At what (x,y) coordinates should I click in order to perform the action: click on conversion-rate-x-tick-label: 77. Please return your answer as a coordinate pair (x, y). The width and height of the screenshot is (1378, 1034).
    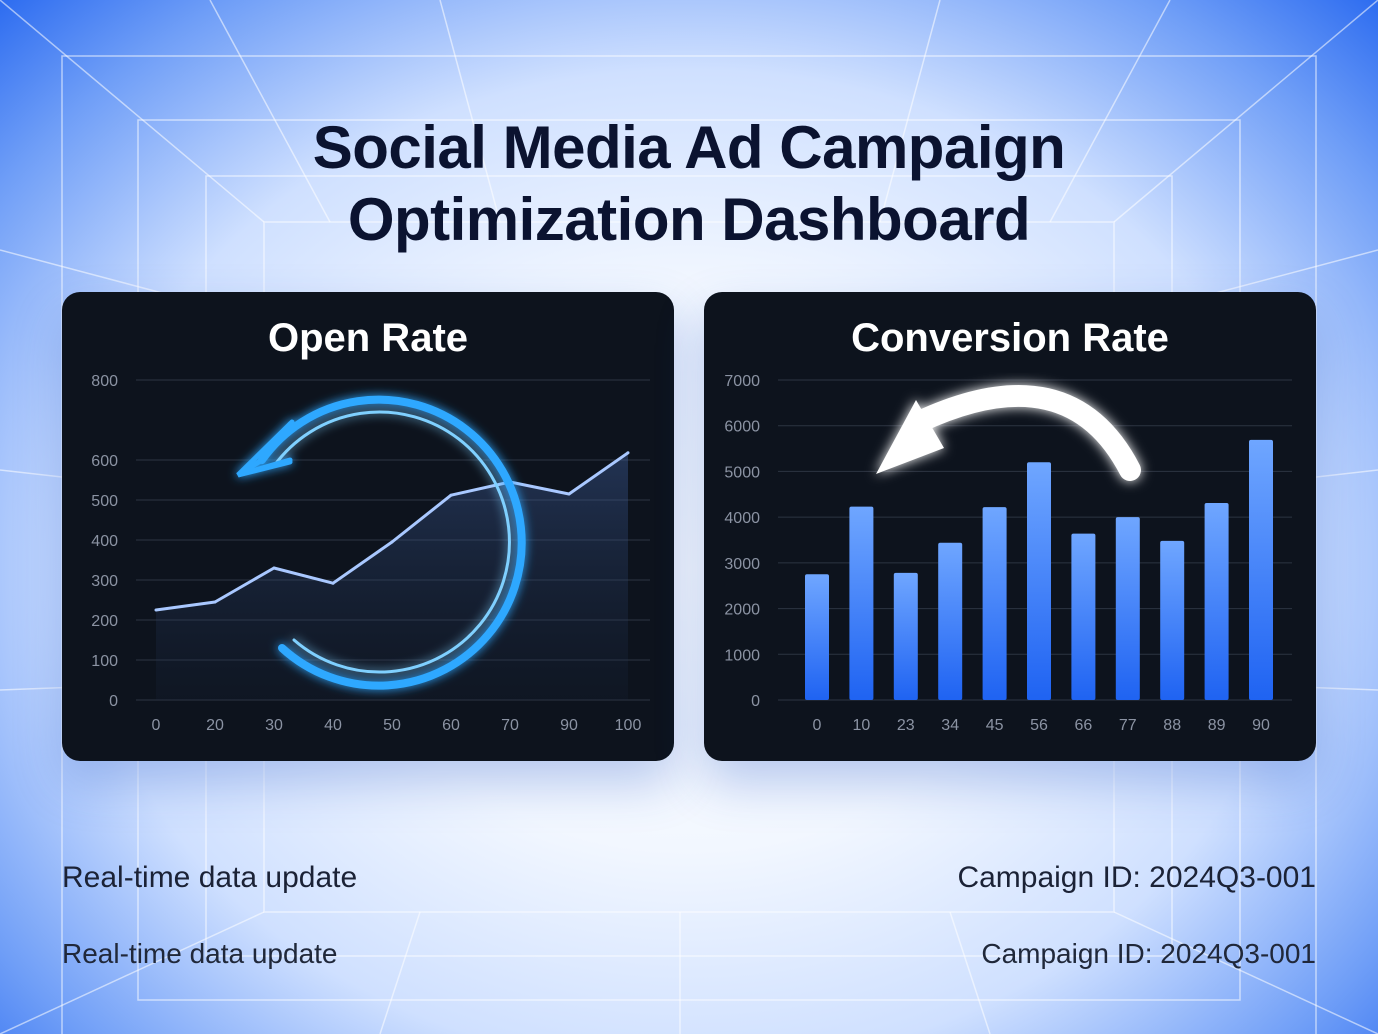
    Looking at the image, I should click on (1128, 725).